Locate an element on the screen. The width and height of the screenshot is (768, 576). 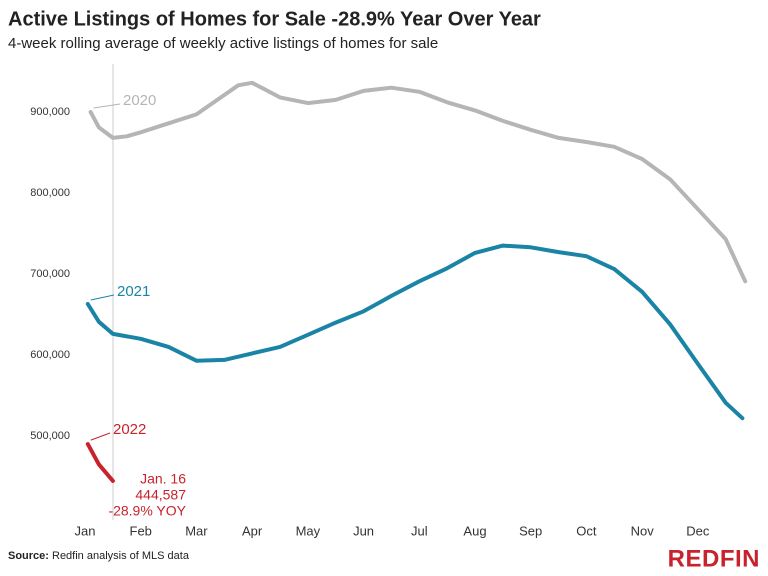
y-tick-label: 500,000 is located at coordinates (50, 436).